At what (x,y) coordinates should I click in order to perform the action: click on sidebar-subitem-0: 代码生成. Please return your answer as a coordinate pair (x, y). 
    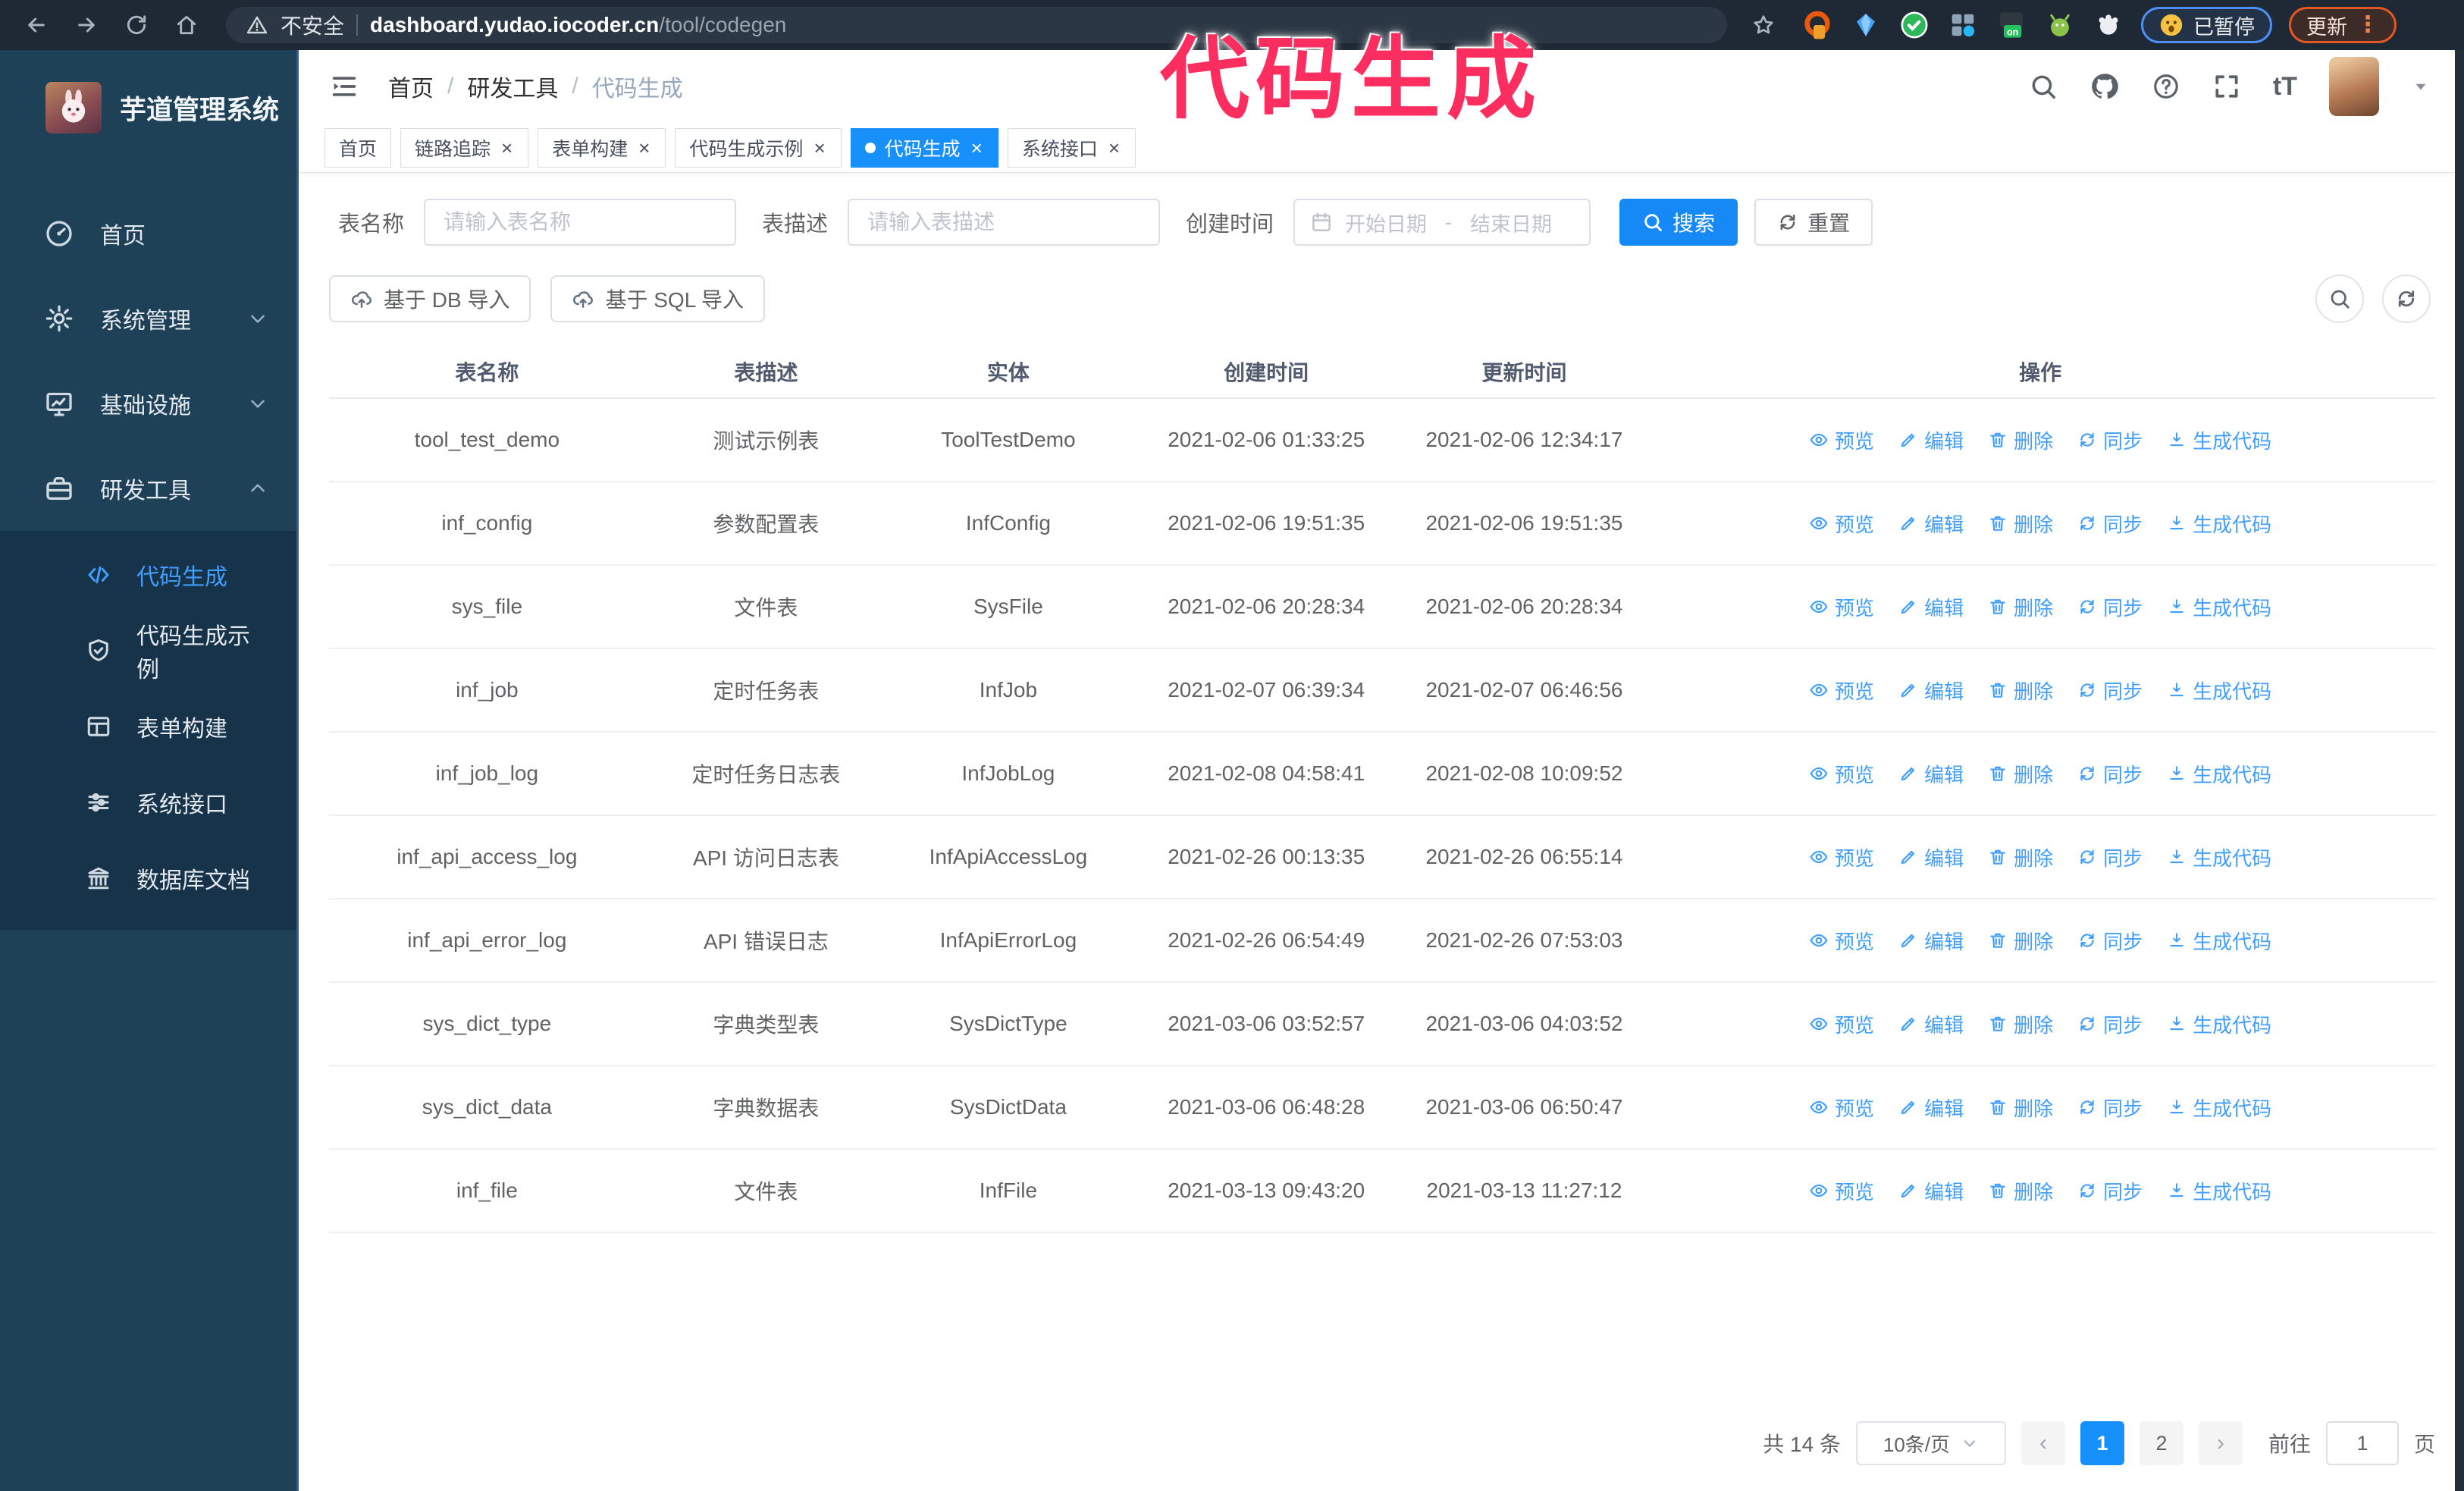
    Looking at the image, I should click on (148, 575).